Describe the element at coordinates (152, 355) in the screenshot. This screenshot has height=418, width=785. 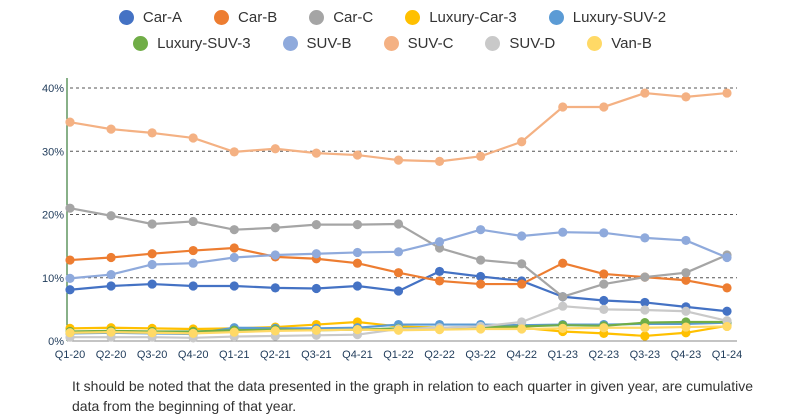
I see `x-tick-label: Q3-20` at that location.